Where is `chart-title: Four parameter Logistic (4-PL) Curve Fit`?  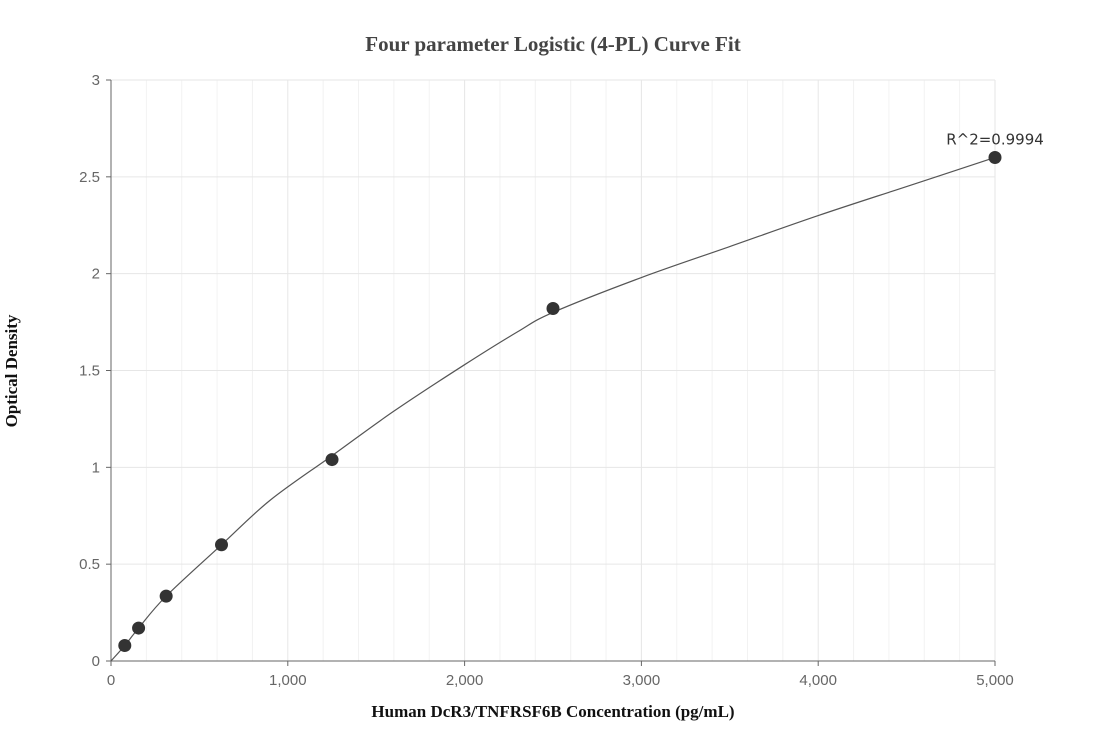 chart-title: Four parameter Logistic (4-PL) Curve Fit is located at coordinates (552, 44).